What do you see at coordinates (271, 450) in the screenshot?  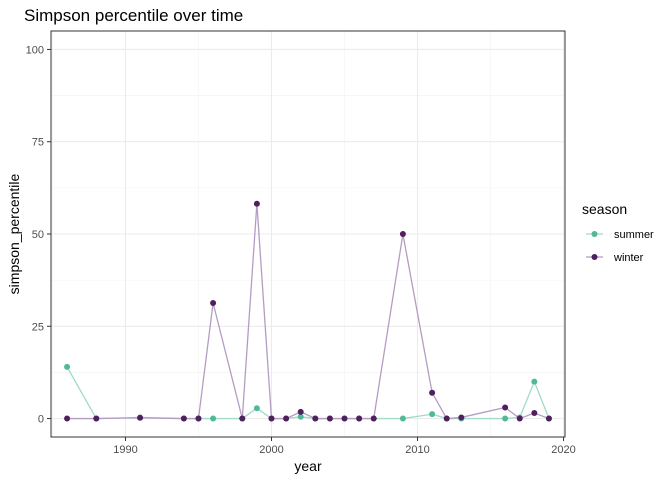 I see `x-tick-label: 2000` at bounding box center [271, 450].